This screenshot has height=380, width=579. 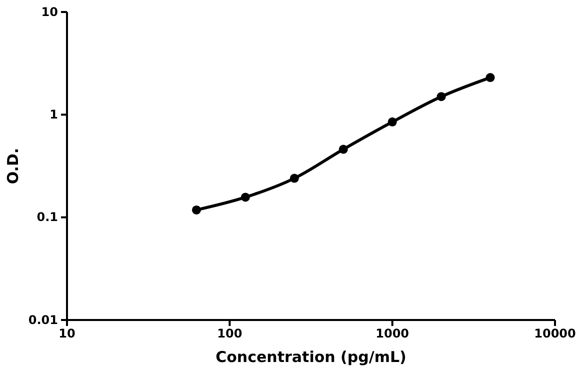 What do you see at coordinates (47, 217) in the screenshot?
I see `y-tick-label: 0.1` at bounding box center [47, 217].